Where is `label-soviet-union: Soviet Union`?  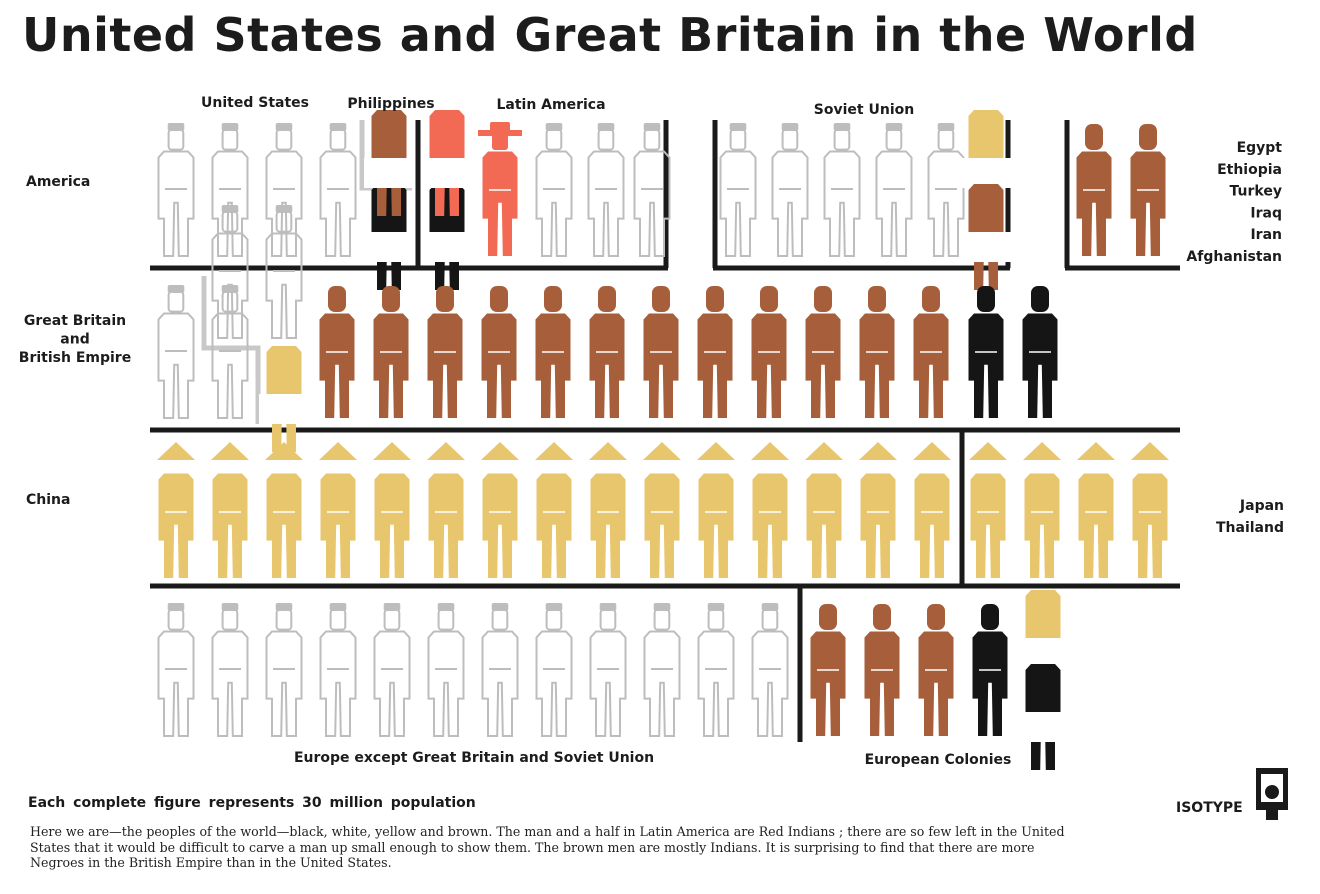 label-soviet-union: Soviet Union is located at coordinates (864, 110).